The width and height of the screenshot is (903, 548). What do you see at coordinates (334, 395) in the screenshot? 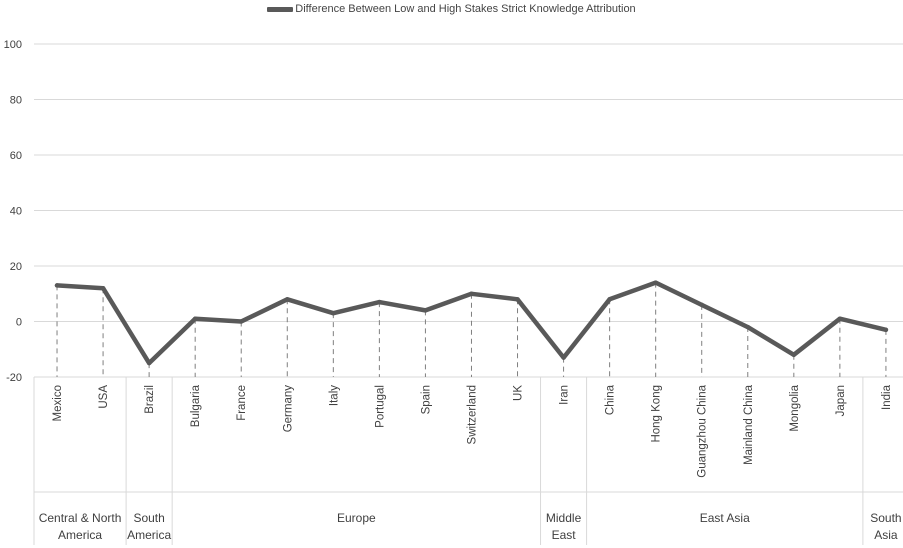
I see `x-tick-label: Italy` at bounding box center [334, 395].